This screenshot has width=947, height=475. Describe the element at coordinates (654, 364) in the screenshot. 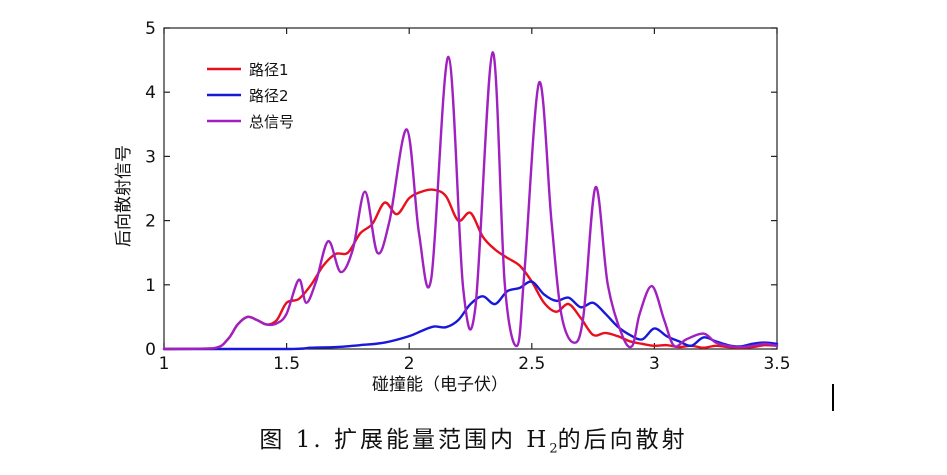

I see `x-tick-label: 3` at that location.